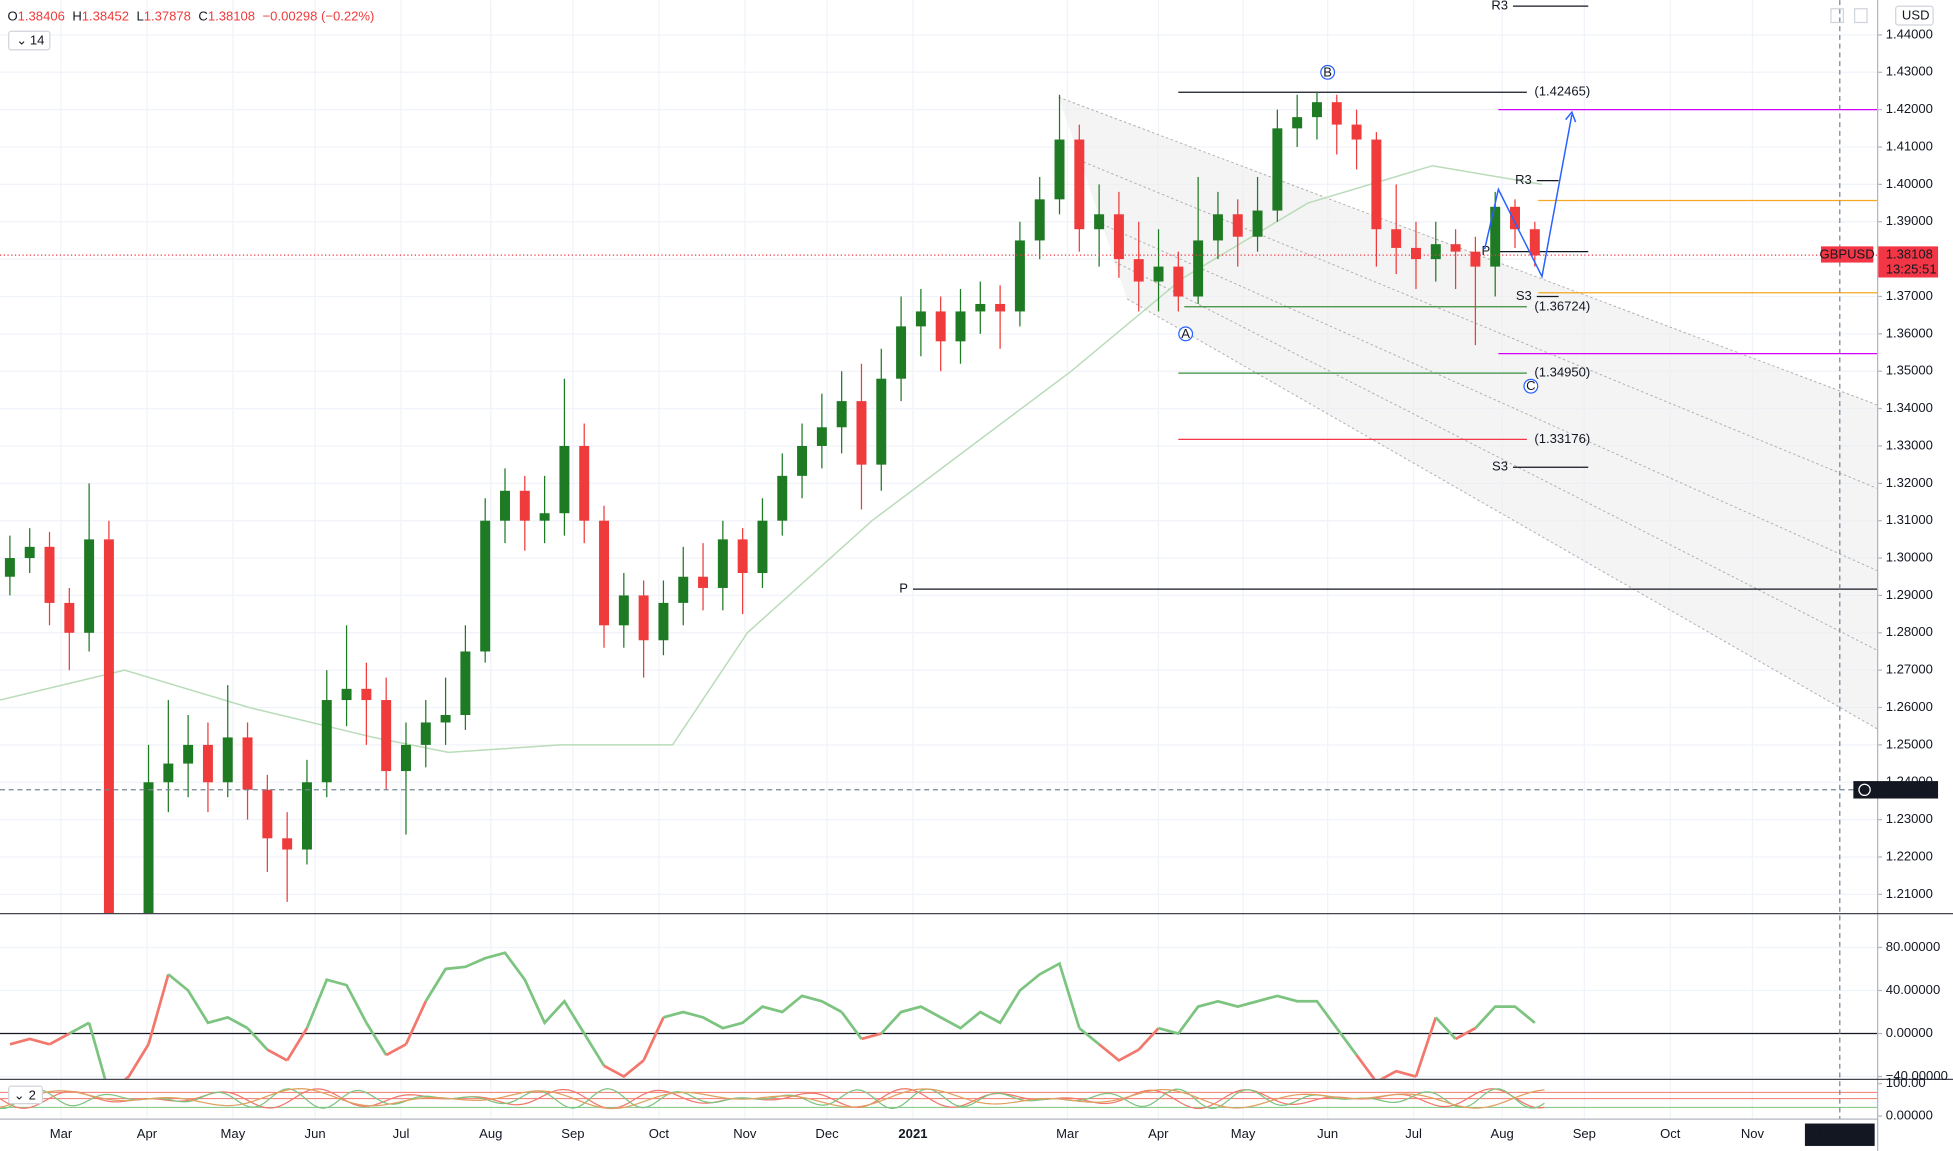 This screenshot has height=1151, width=1953. Describe the element at coordinates (1909, 295) in the screenshot. I see `y-tick-label: 1.37000` at that location.